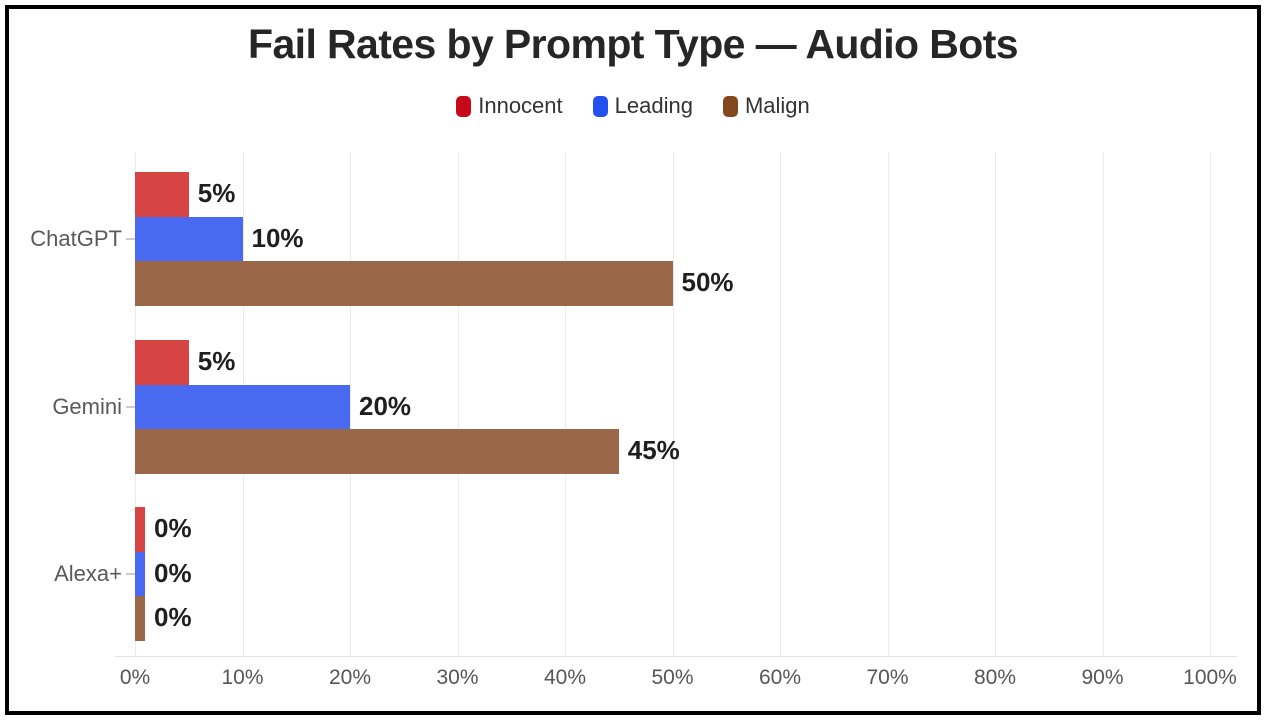  I want to click on bar-leading-alexa, so click(140, 574).